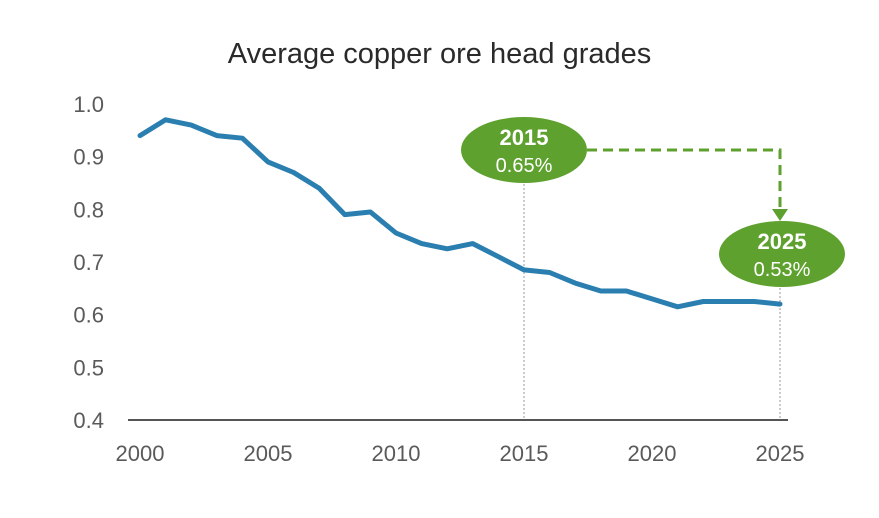  What do you see at coordinates (88, 315) in the screenshot?
I see `y-tick-label: 0.6` at bounding box center [88, 315].